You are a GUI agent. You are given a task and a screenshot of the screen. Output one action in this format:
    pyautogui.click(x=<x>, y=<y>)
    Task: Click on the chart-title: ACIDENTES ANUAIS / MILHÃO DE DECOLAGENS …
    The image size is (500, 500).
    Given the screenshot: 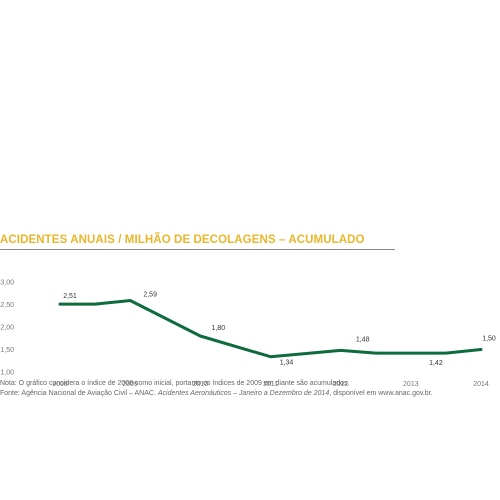 What is the action you would take?
    pyautogui.click(x=182, y=240)
    